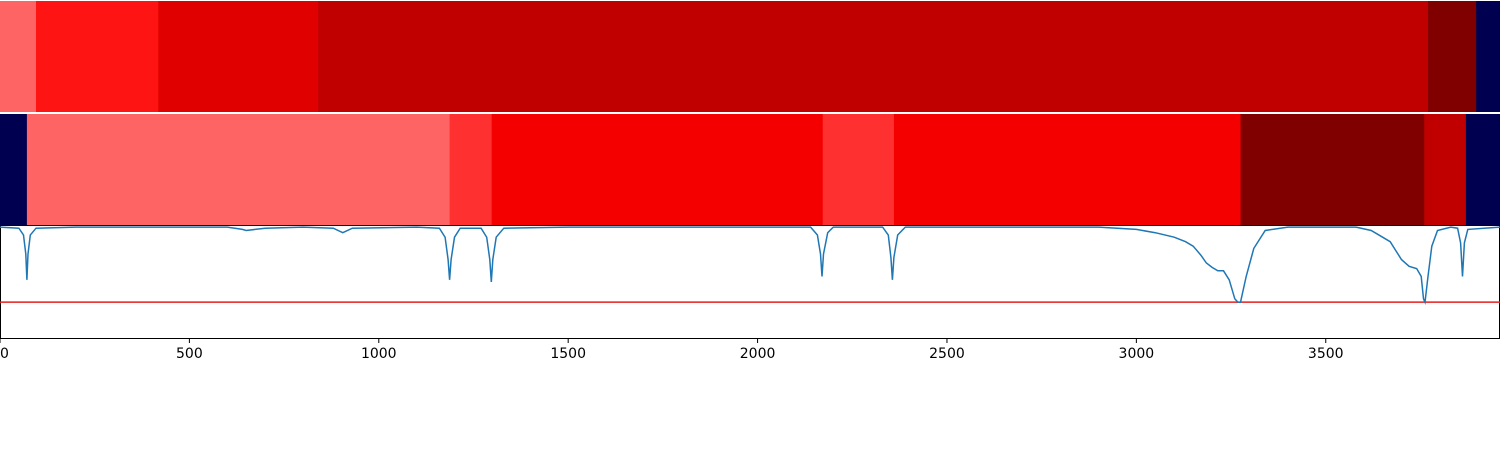 The image size is (1500, 450). Describe the element at coordinates (1137, 354) in the screenshot. I see `x-tick-label: 3000` at that location.